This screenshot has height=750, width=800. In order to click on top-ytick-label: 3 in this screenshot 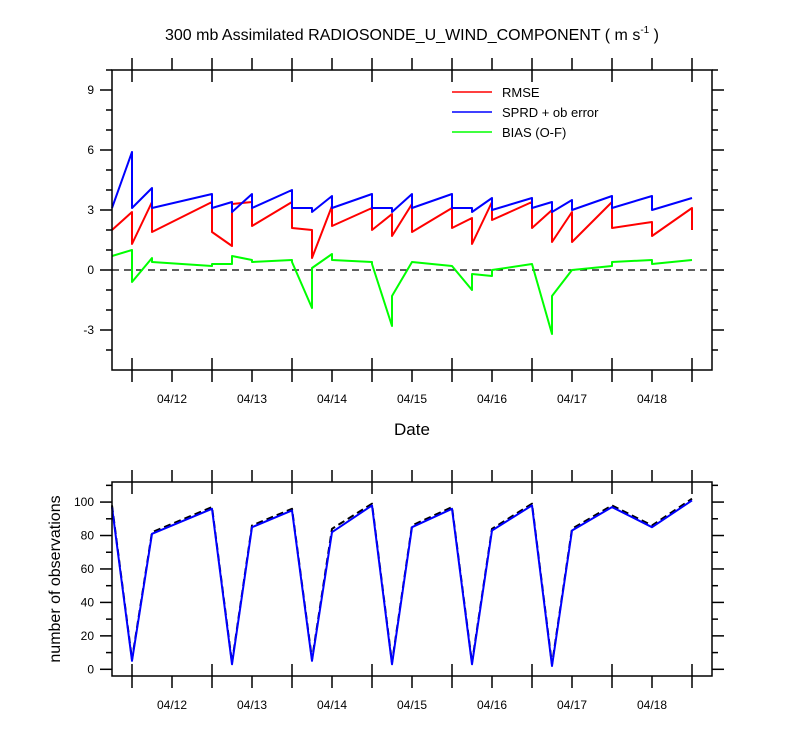, I will do `click(90, 210)`.